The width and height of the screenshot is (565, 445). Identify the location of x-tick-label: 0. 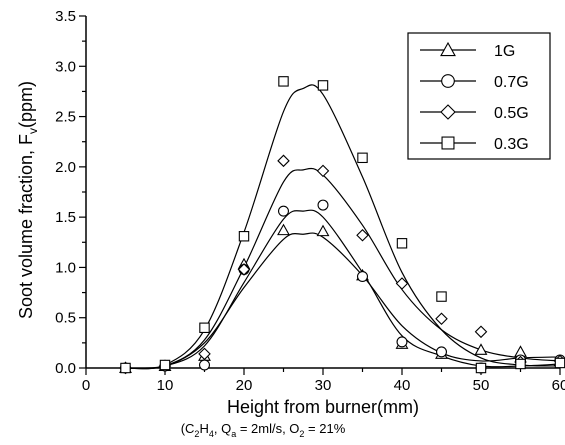
(86, 385).